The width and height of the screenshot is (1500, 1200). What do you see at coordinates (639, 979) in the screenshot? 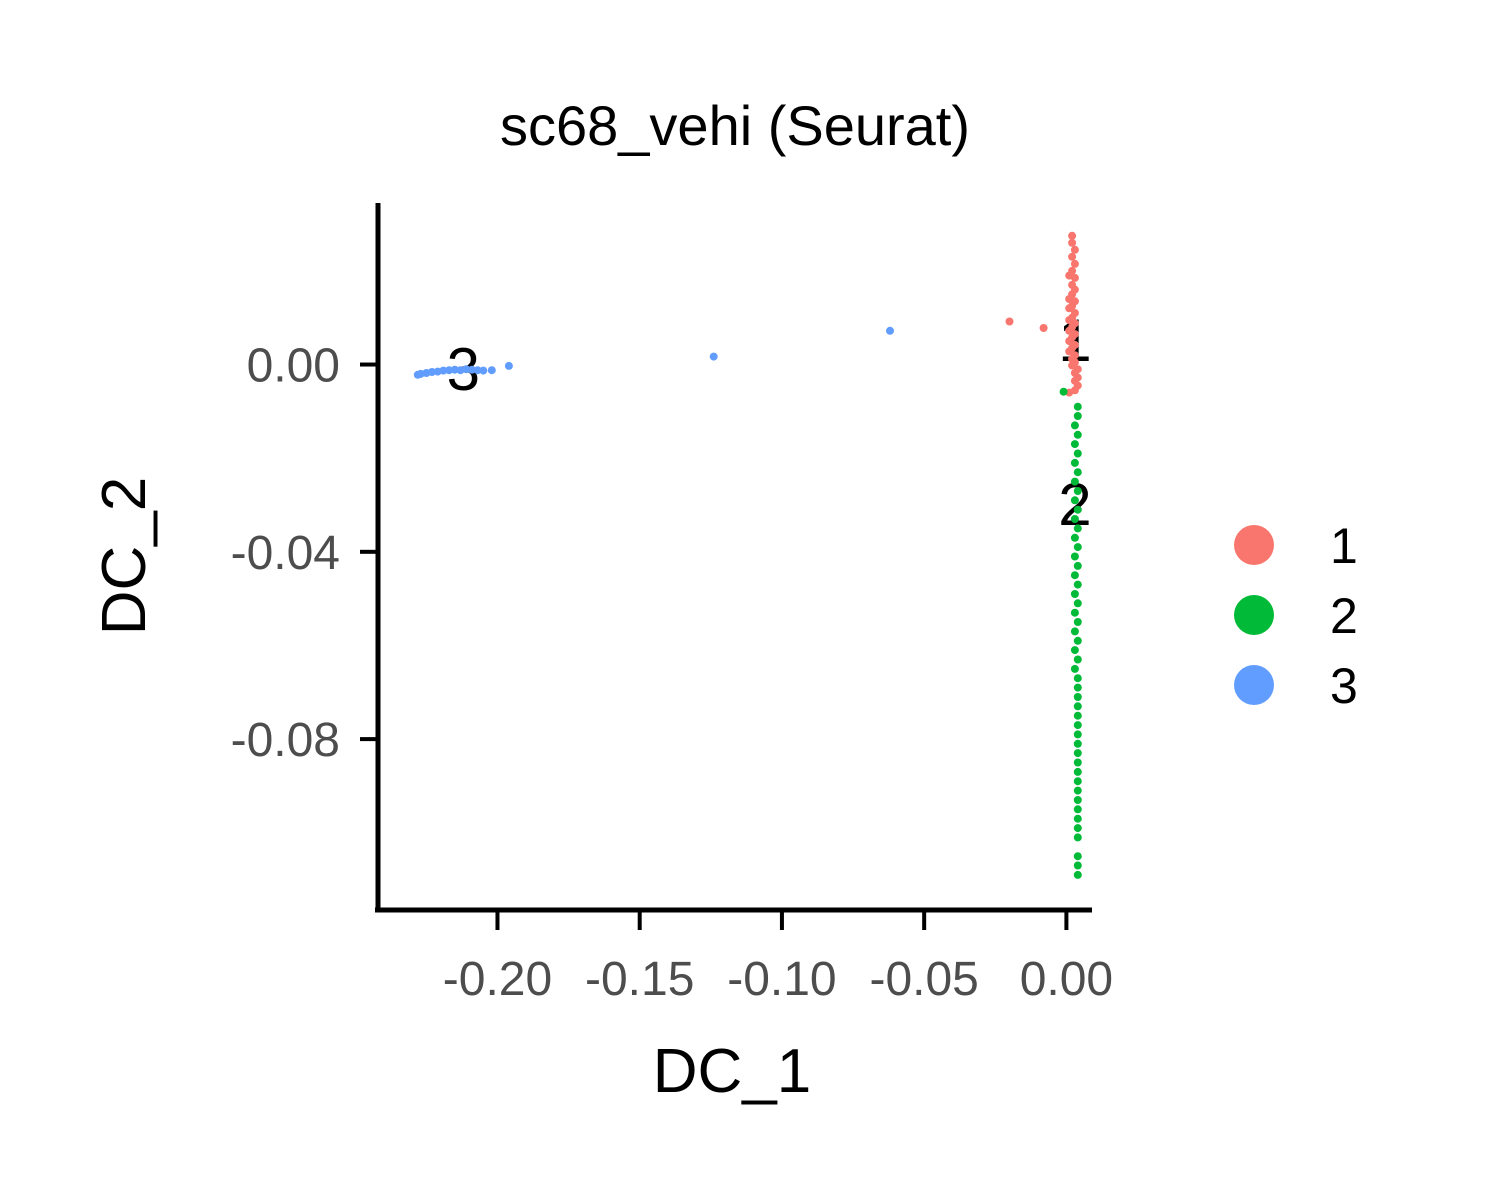
I see `x-tick-label: -0.15` at bounding box center [639, 979].